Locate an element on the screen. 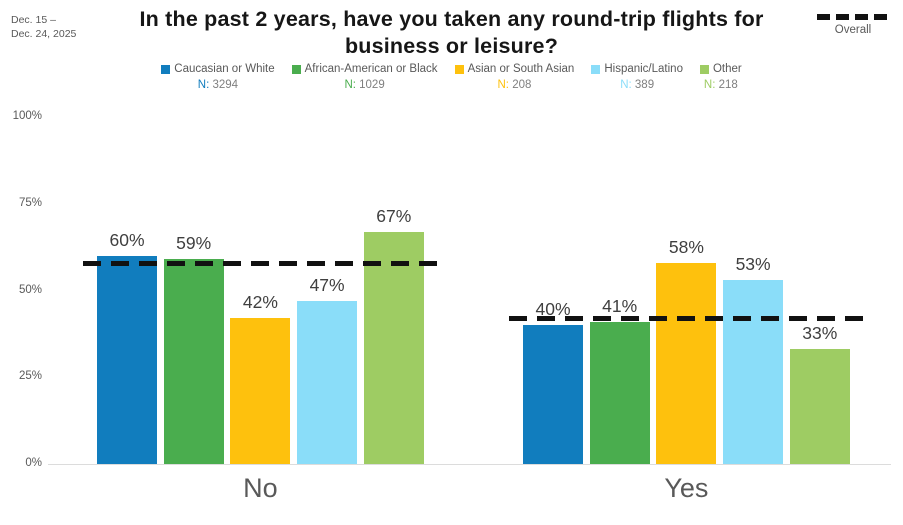 This screenshot has height=525, width=903. overall-legend: Overall is located at coordinates (853, 25).